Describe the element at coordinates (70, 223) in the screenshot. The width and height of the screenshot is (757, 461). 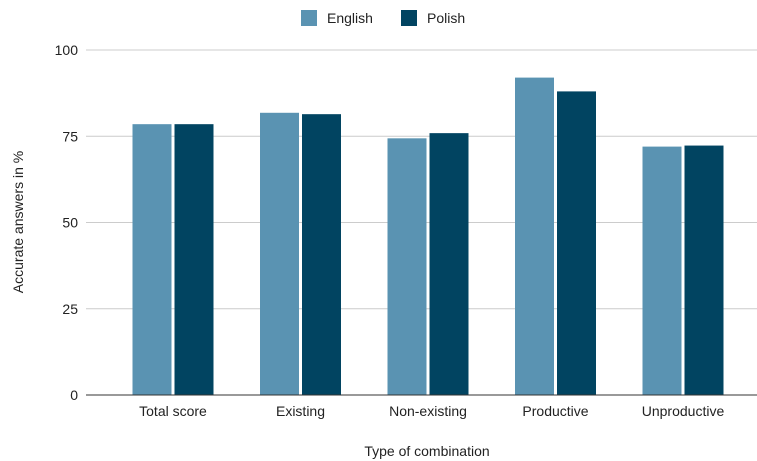
I see `y-tick-label: 50` at that location.